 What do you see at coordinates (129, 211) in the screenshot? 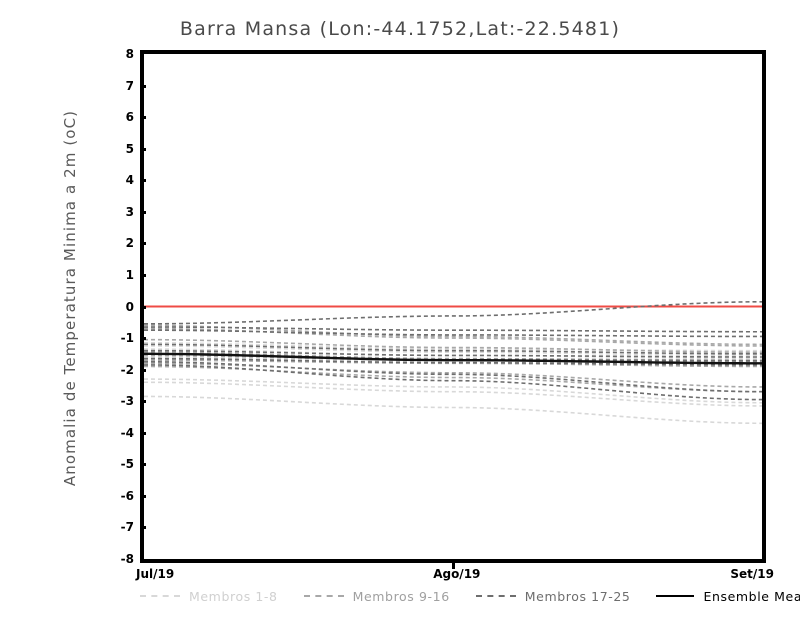
I see `y-tick-label: 3` at bounding box center [129, 211].